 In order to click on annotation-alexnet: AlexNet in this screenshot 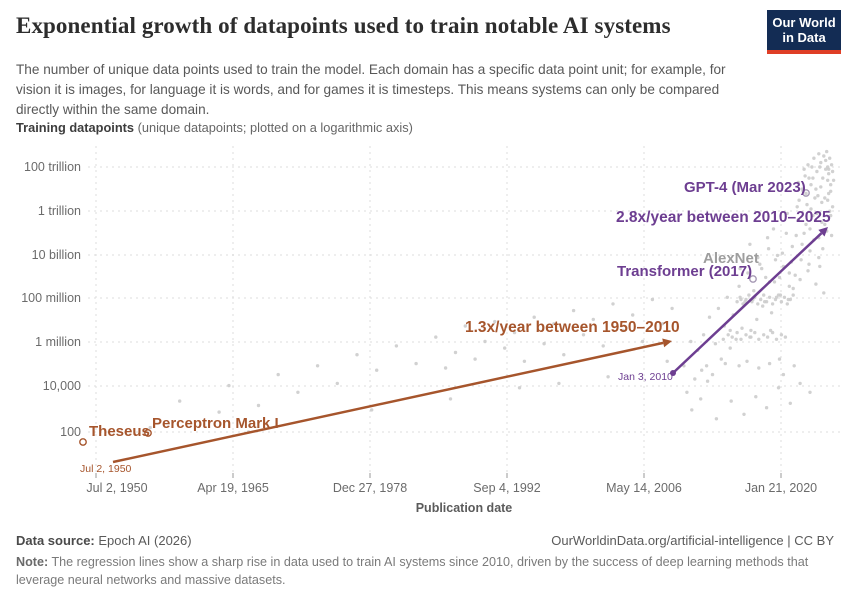, I will do `click(731, 258)`.